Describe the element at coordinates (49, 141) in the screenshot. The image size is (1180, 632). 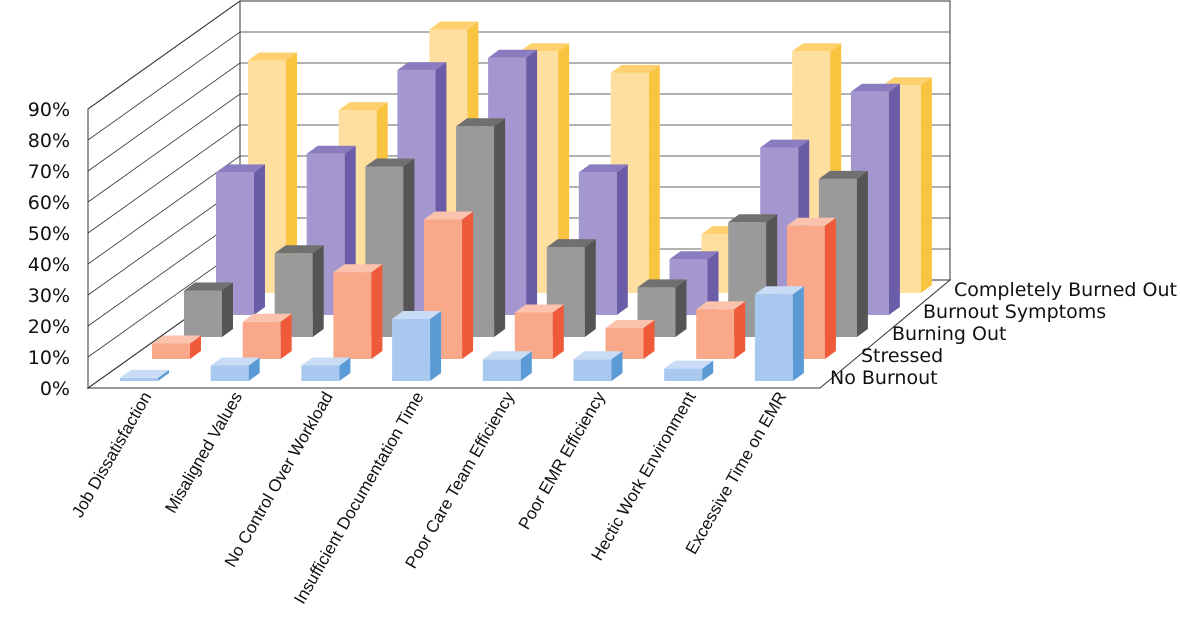
I see `y-tick-label: 80%` at that location.